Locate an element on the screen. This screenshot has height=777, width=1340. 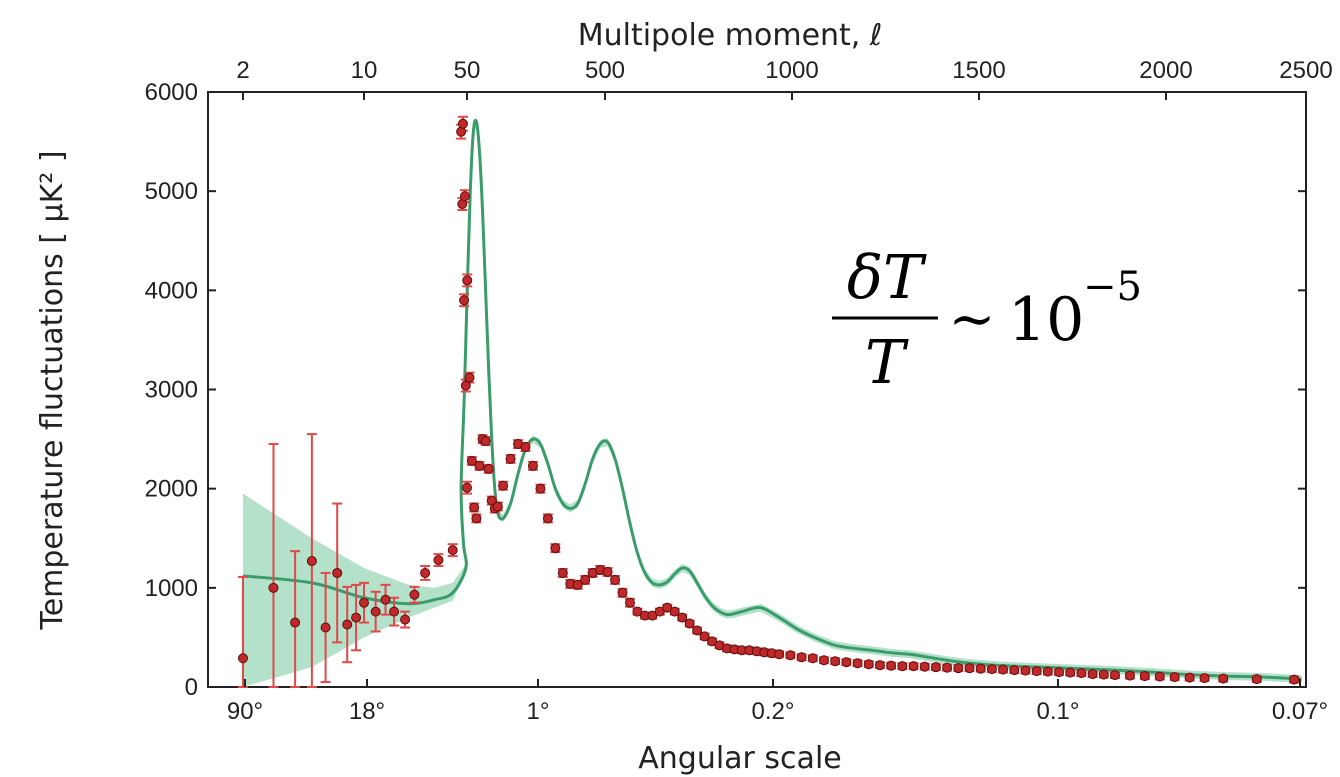
annotation-exponent: −5 is located at coordinates (1112, 287).